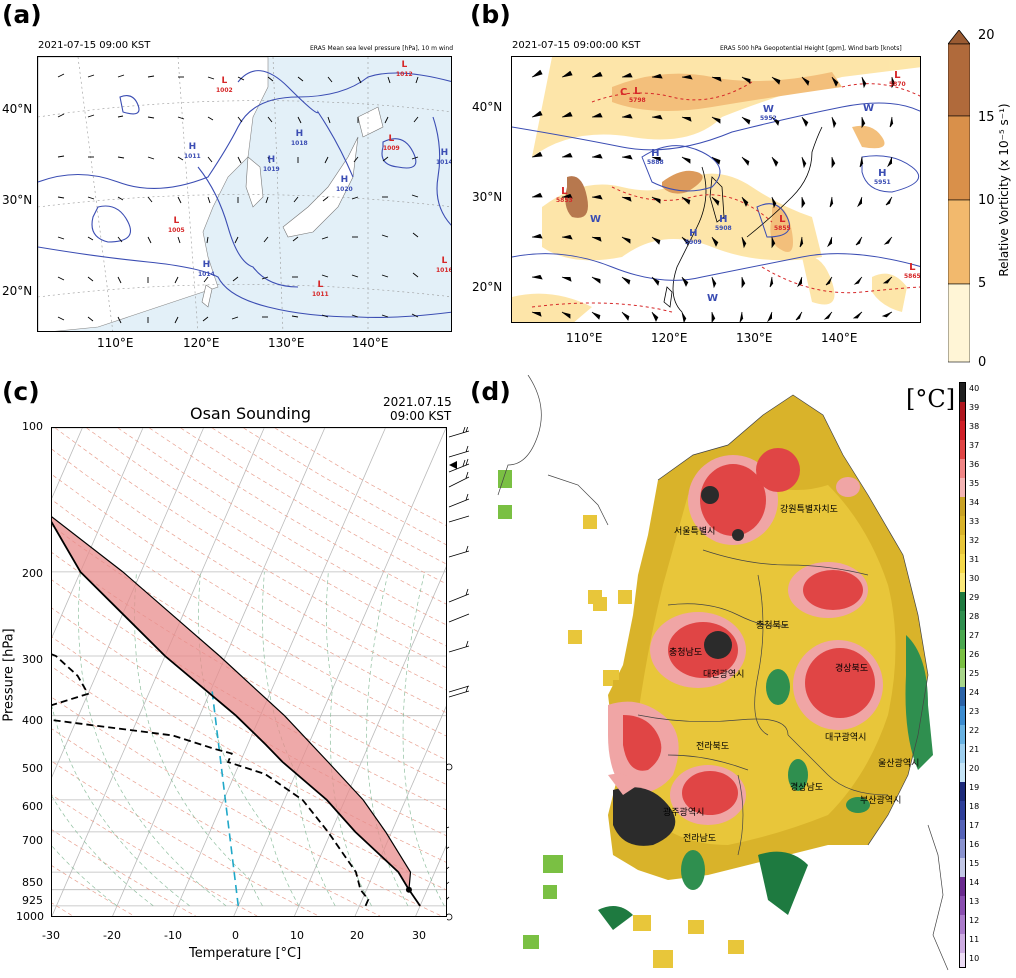 This screenshot has height=978, width=1016. Describe the element at coordinates (693, 237) in the screenshot. I see `high-marker: H 5909` at that location.